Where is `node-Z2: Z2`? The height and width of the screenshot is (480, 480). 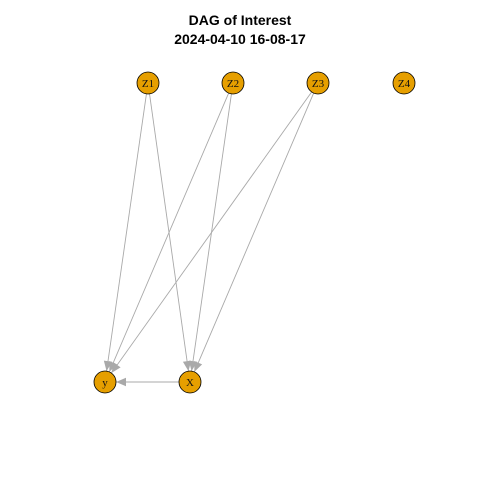
node-Z2: Z2 is located at coordinates (233, 83).